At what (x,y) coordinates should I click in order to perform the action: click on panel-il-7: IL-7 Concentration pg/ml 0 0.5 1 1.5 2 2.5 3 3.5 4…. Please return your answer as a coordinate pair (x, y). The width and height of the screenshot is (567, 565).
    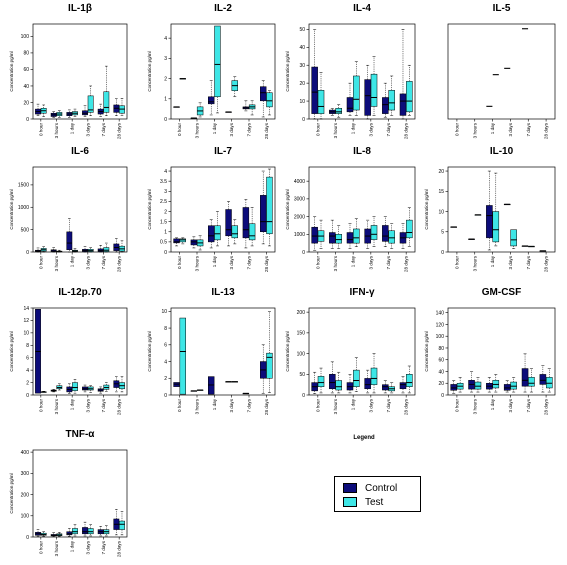
    Looking at the image, I should click on (211, 209).